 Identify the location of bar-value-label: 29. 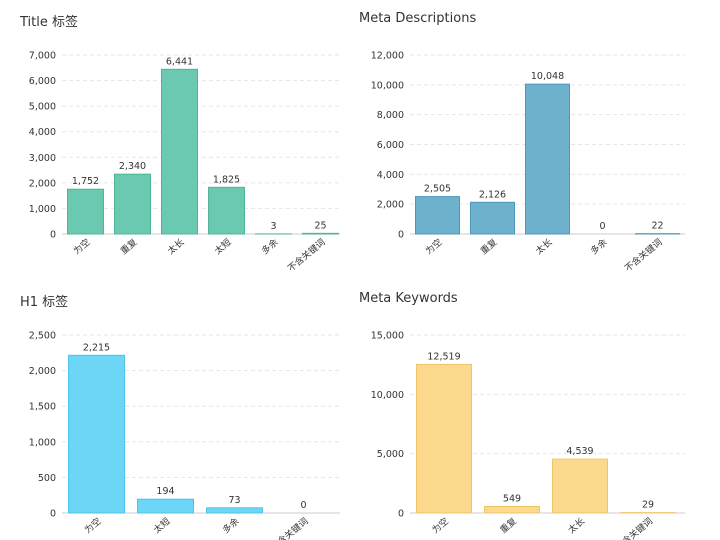
(648, 505).